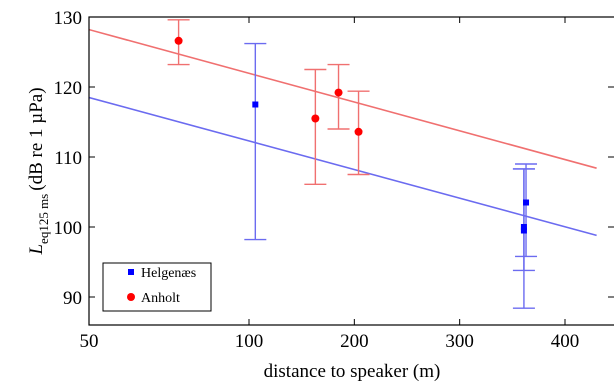 The image size is (614, 387). What do you see at coordinates (68, 158) in the screenshot?
I see `y-tick-label: 110` at bounding box center [68, 158].